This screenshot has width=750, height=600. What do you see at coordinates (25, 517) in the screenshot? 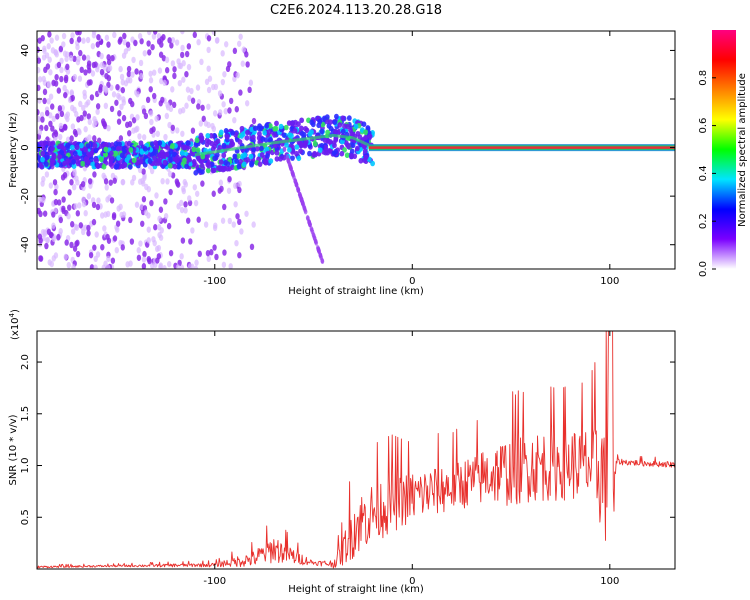
I see `y-tick-label: 0.5` at bounding box center [25, 517].